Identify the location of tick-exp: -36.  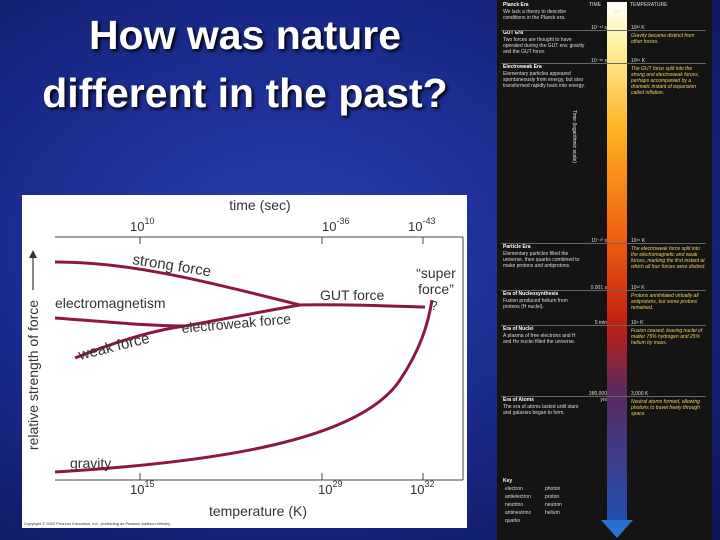
(342, 221).